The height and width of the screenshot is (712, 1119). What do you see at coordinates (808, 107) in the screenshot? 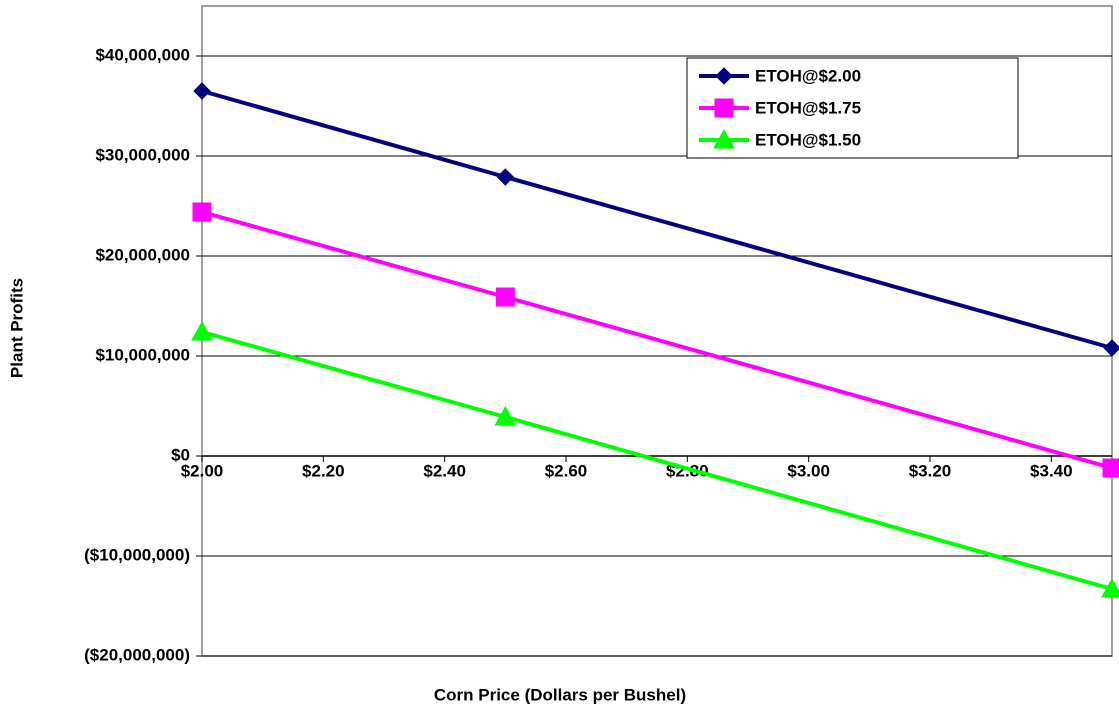
I see `legend-label: ETOH@$1.75` at bounding box center [808, 107].